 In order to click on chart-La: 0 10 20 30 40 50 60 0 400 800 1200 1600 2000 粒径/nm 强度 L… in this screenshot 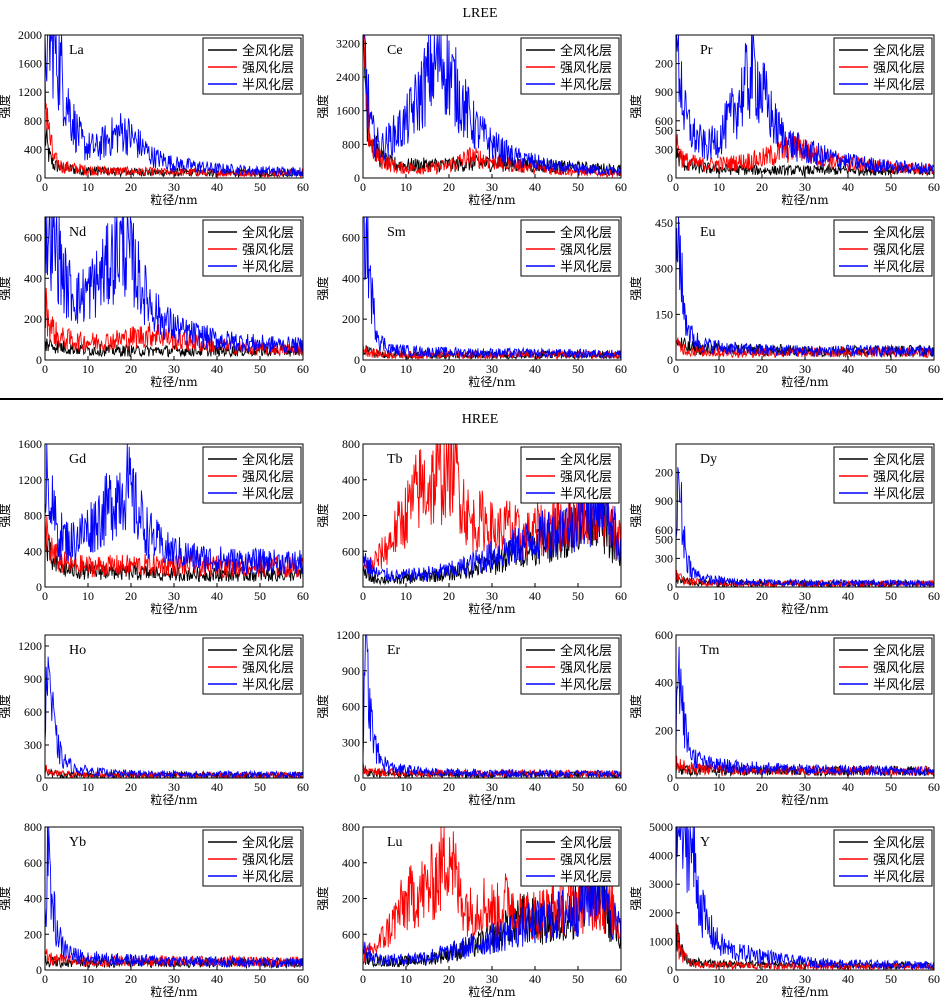, I will do `click(154, 117)`.